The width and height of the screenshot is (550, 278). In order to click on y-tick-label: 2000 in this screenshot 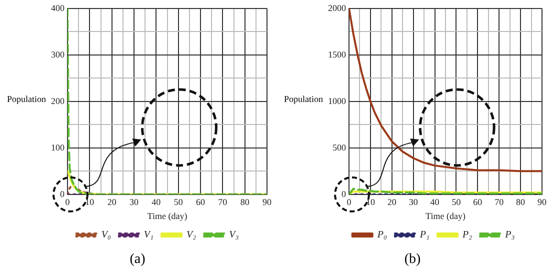, I will do `click(337, 7)`.